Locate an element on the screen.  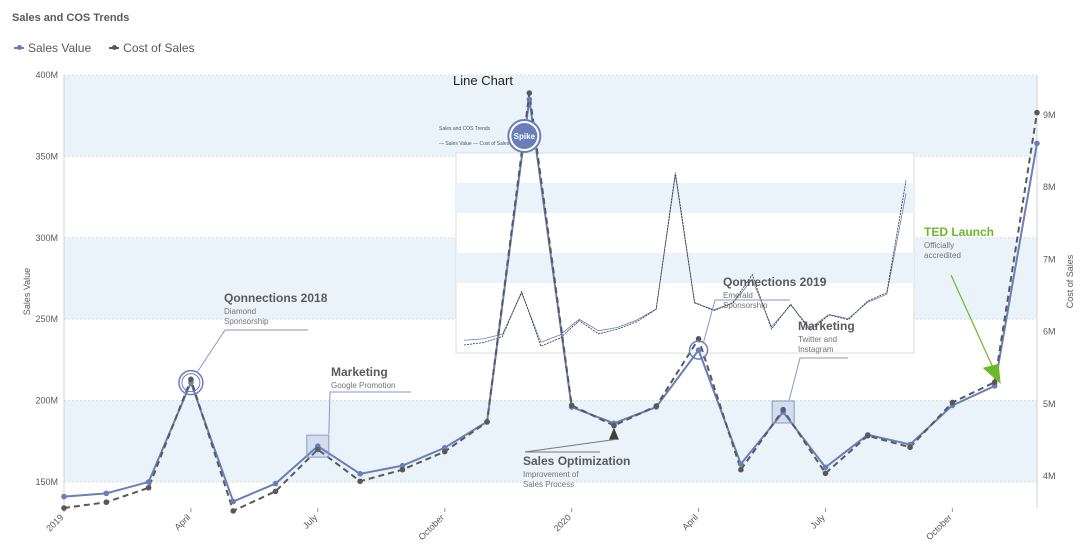
x-tick-label: 2020 is located at coordinates (562, 522).